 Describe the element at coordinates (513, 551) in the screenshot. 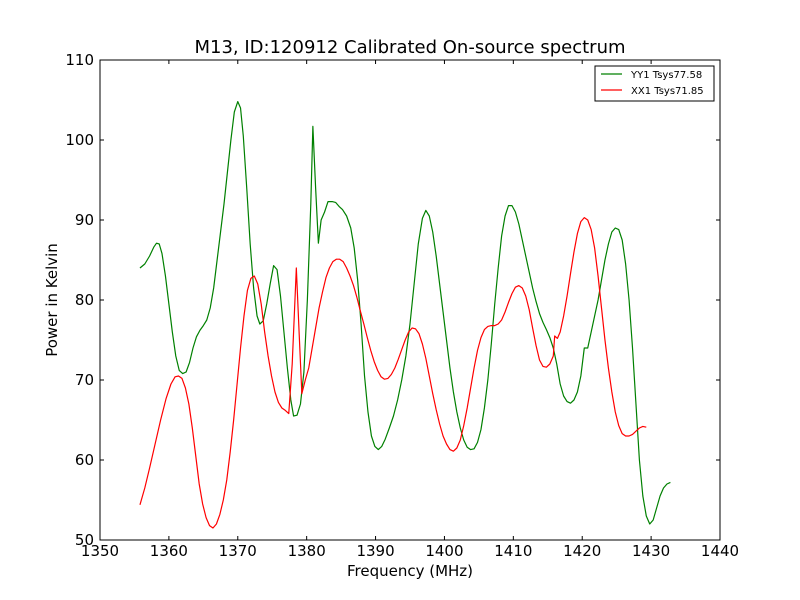

I see `x-tick-label: 1410` at that location.